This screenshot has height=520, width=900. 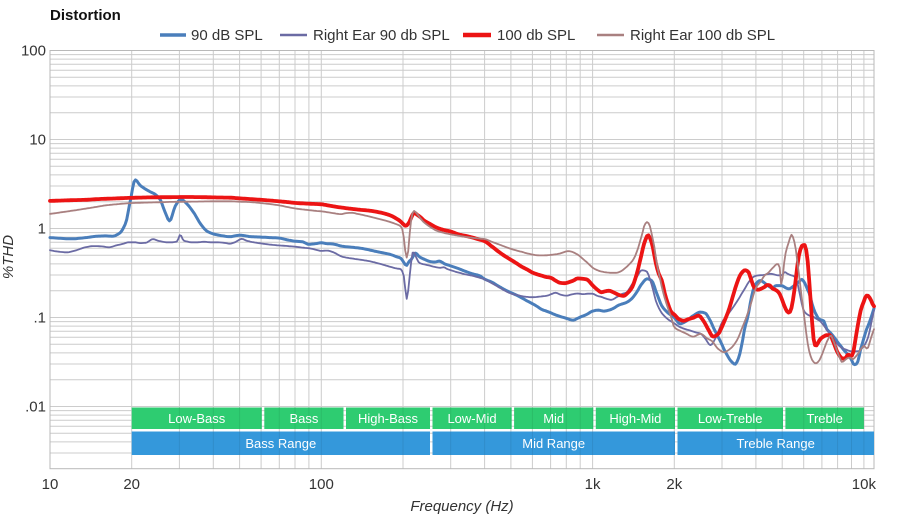 I want to click on svg-text: Bass, so click(x=303, y=418).